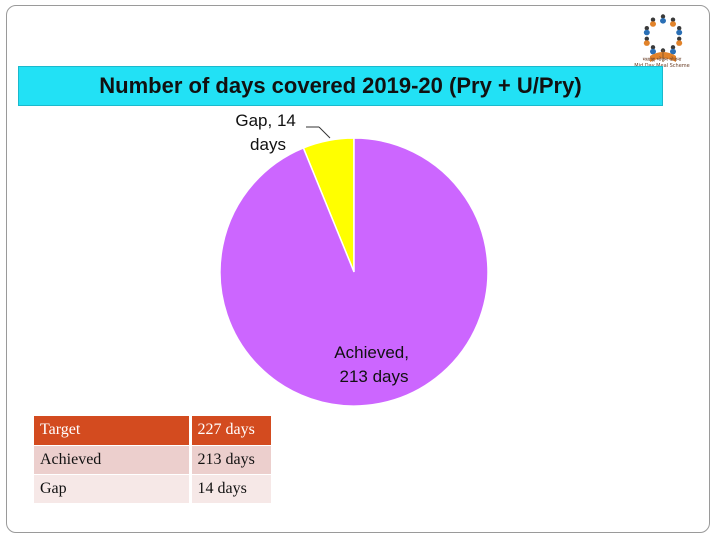 The image size is (720, 540). Describe the element at coordinates (112, 430) in the screenshot. I see `table-cell-label: Target` at that location.